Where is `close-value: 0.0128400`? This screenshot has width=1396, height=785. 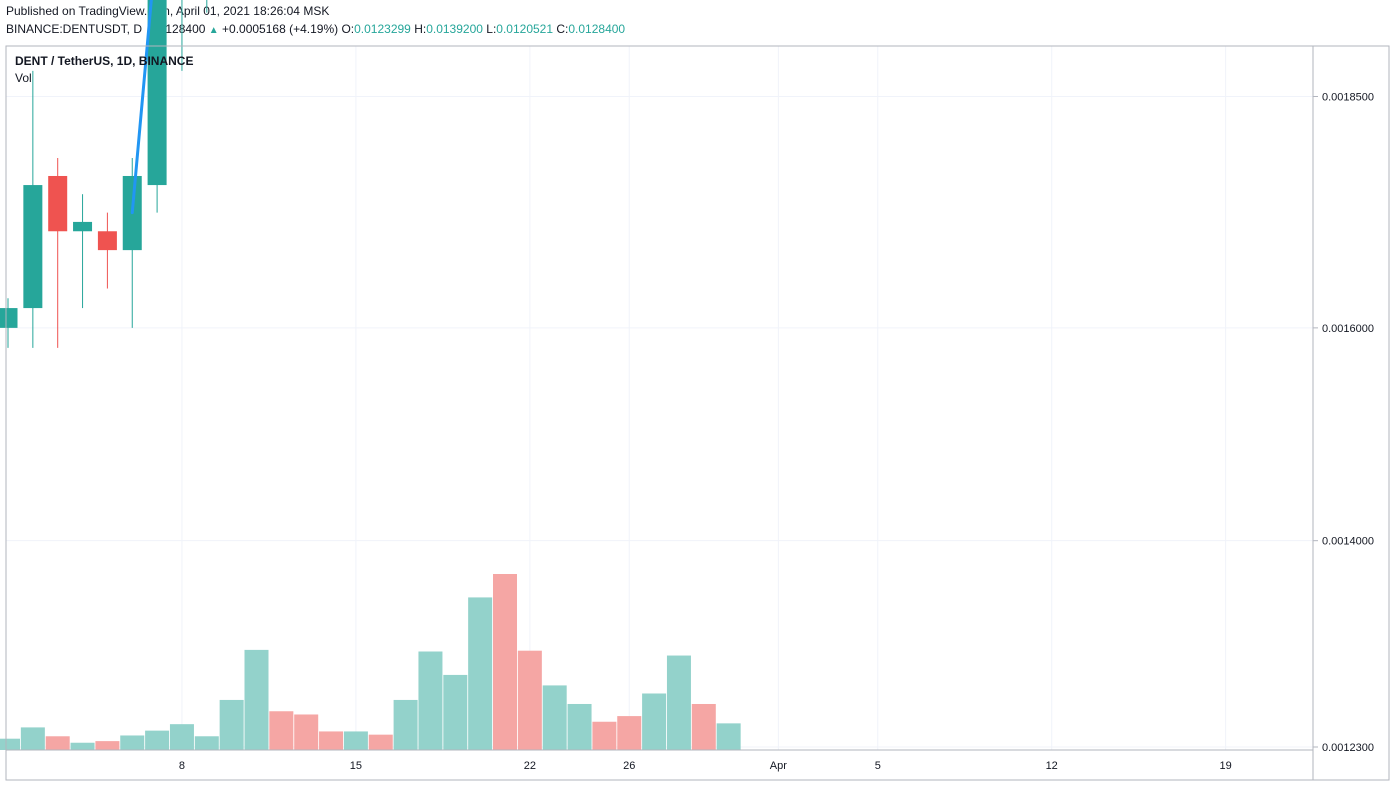
close-value: 0.0128400 is located at coordinates (597, 29).